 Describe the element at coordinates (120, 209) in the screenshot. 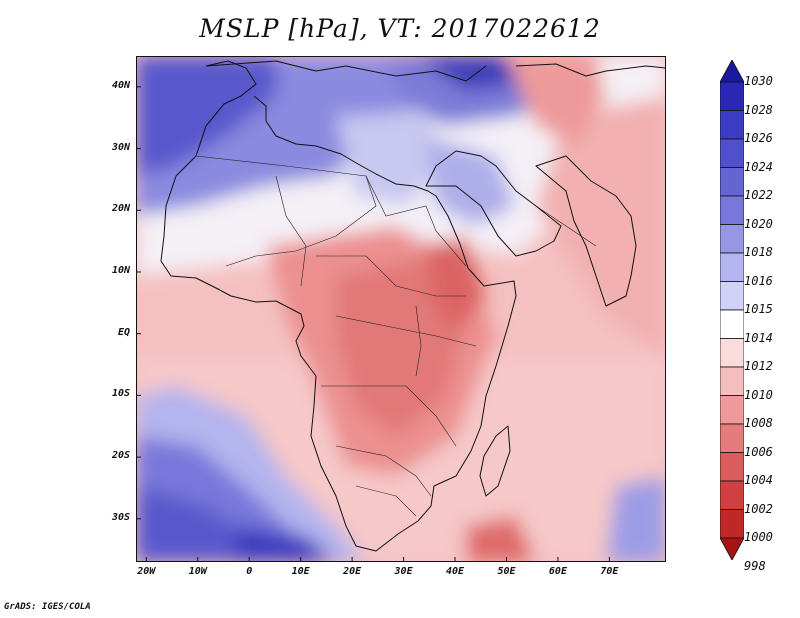

I see `lat-label: 20N` at that location.